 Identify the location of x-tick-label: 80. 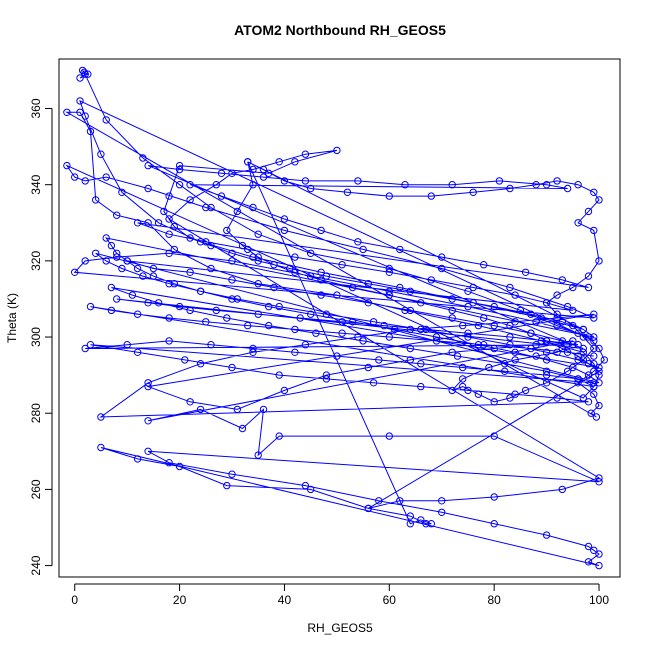
(494, 600).